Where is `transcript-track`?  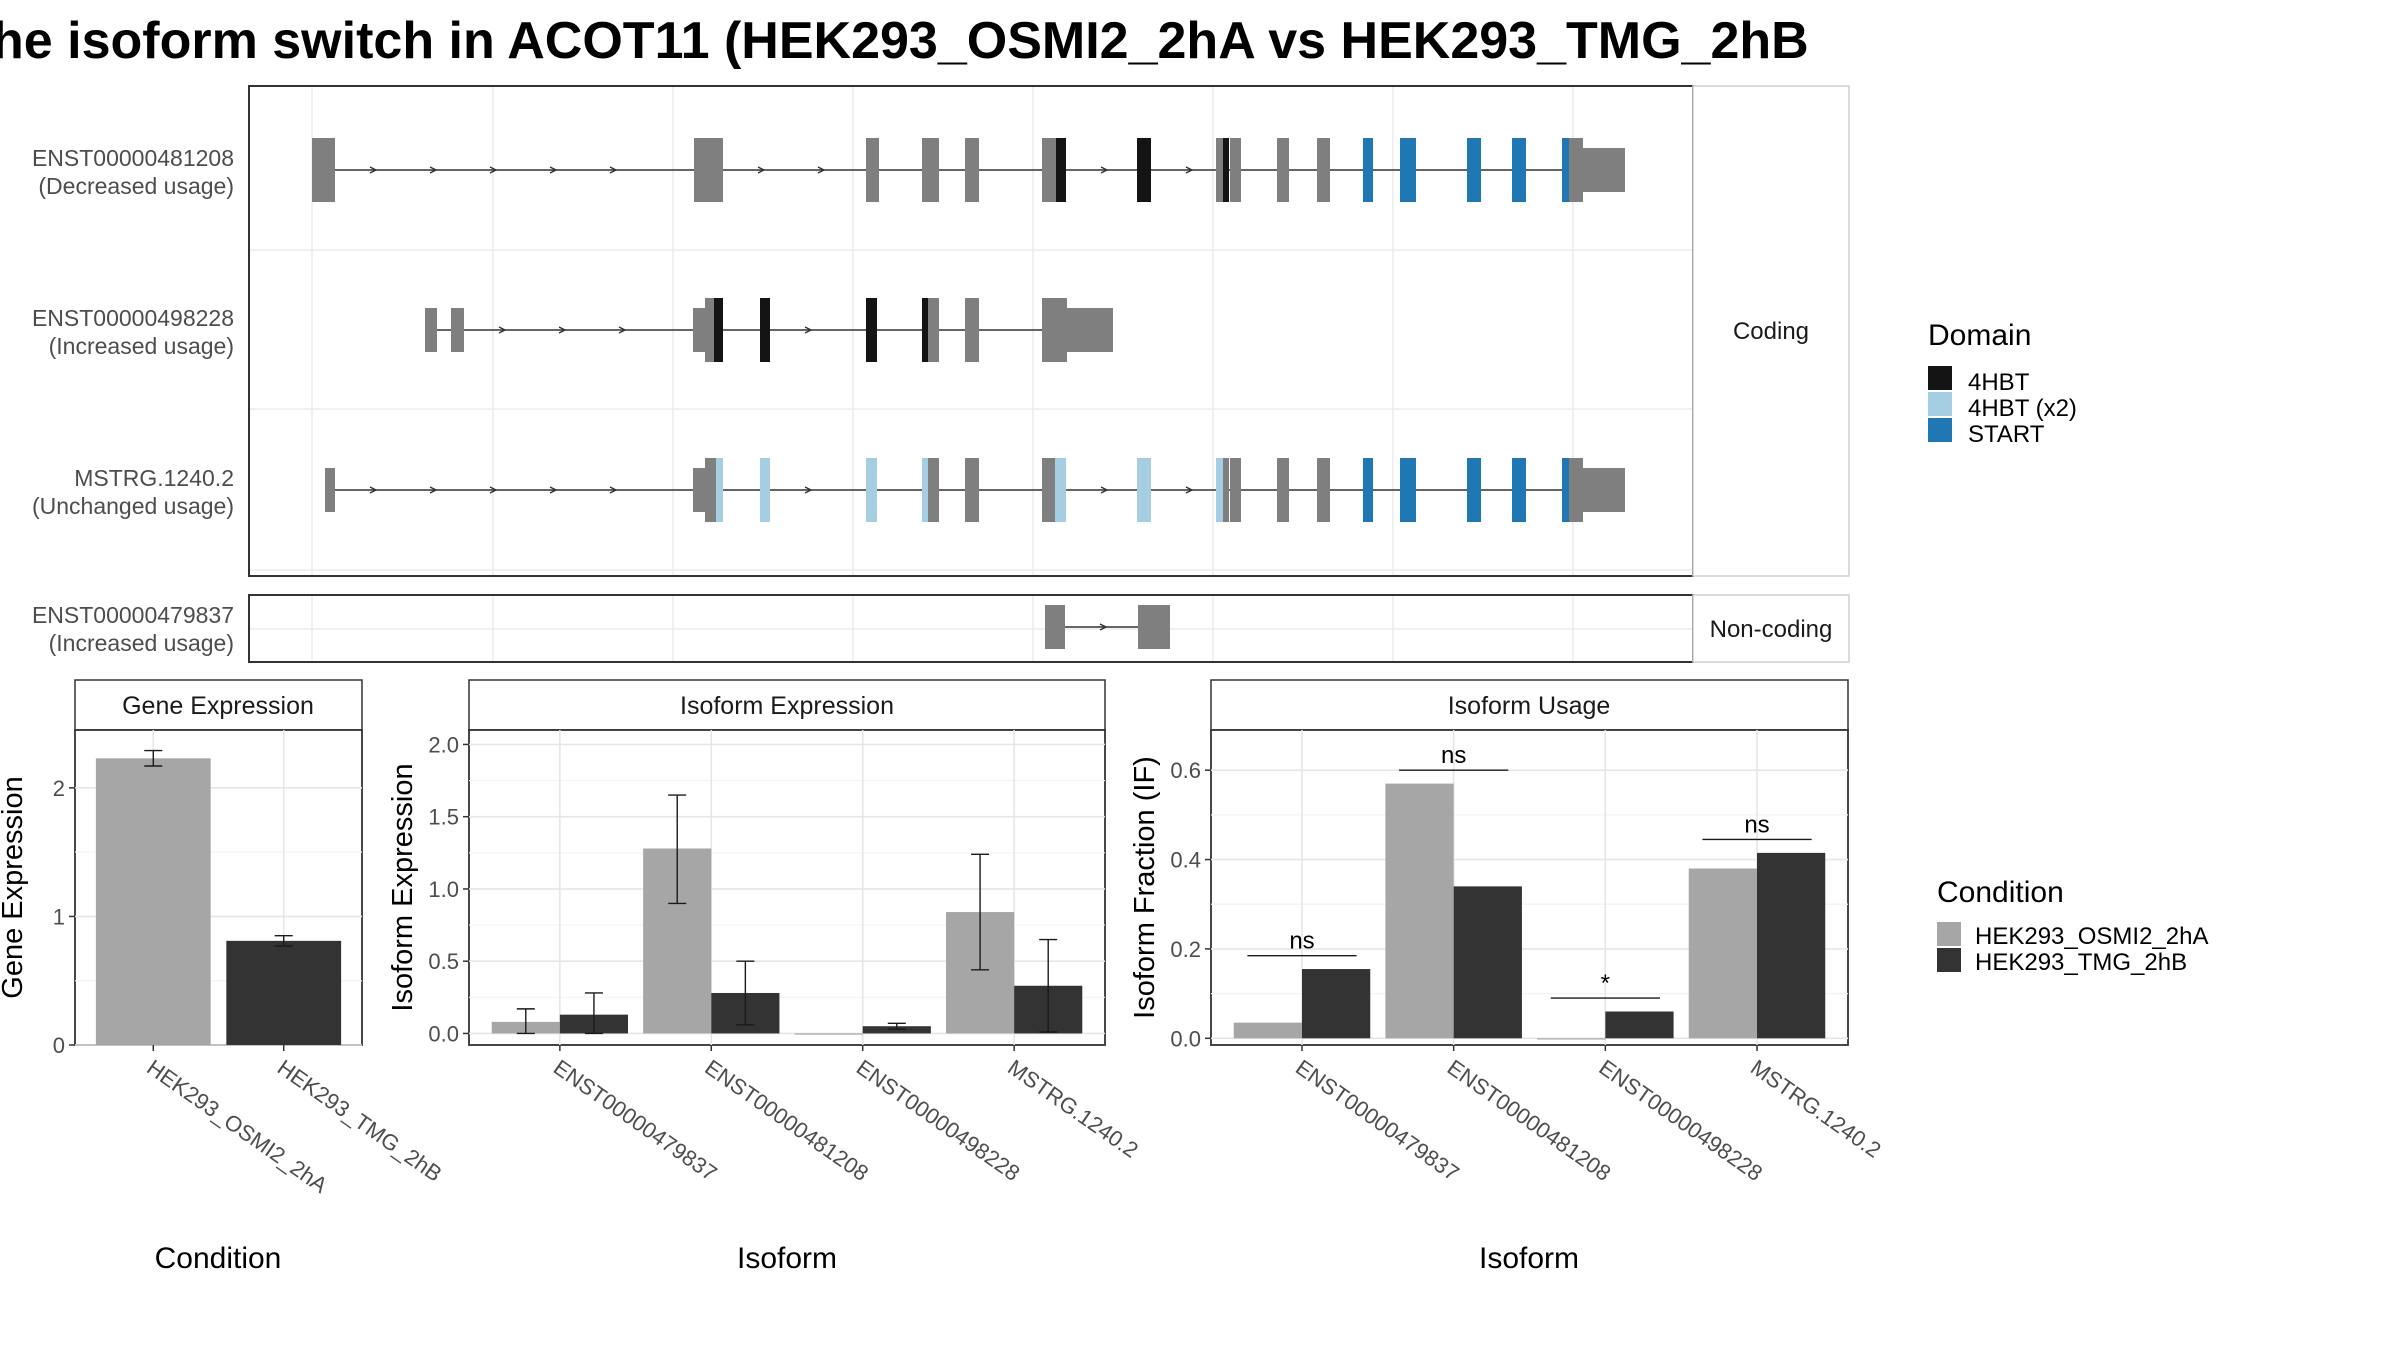
transcript-track is located at coordinates (769, 330).